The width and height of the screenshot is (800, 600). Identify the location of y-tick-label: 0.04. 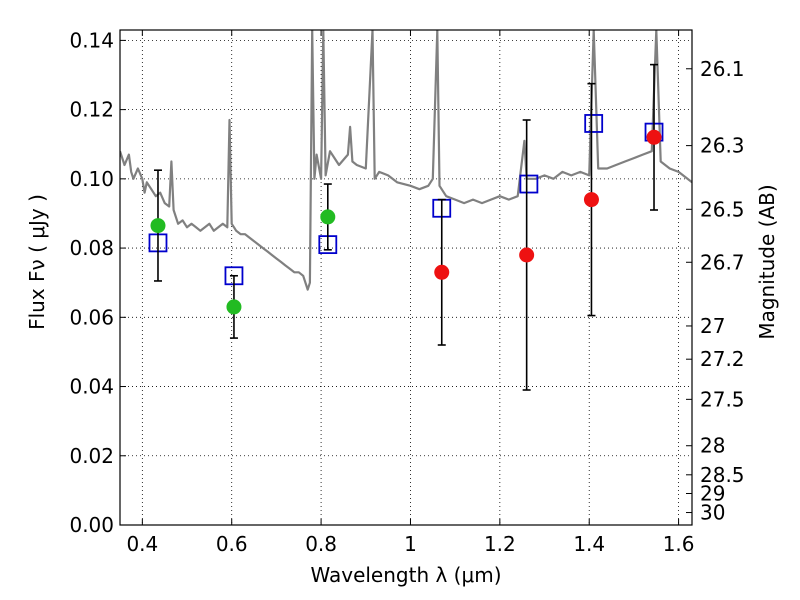
(91, 387).